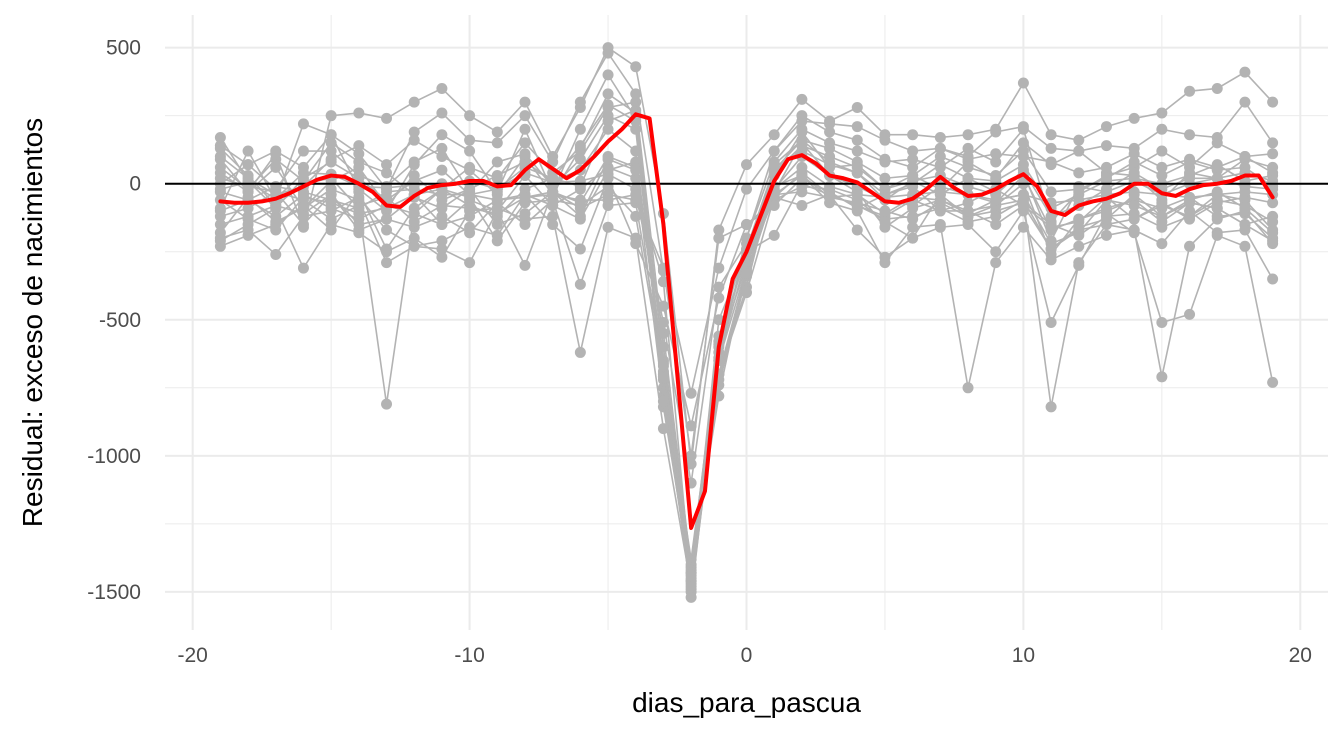 Image resolution: width=1344 pixels, height=739 pixels. Describe the element at coordinates (114, 456) in the screenshot. I see `y-tick-label: -1000` at that location.